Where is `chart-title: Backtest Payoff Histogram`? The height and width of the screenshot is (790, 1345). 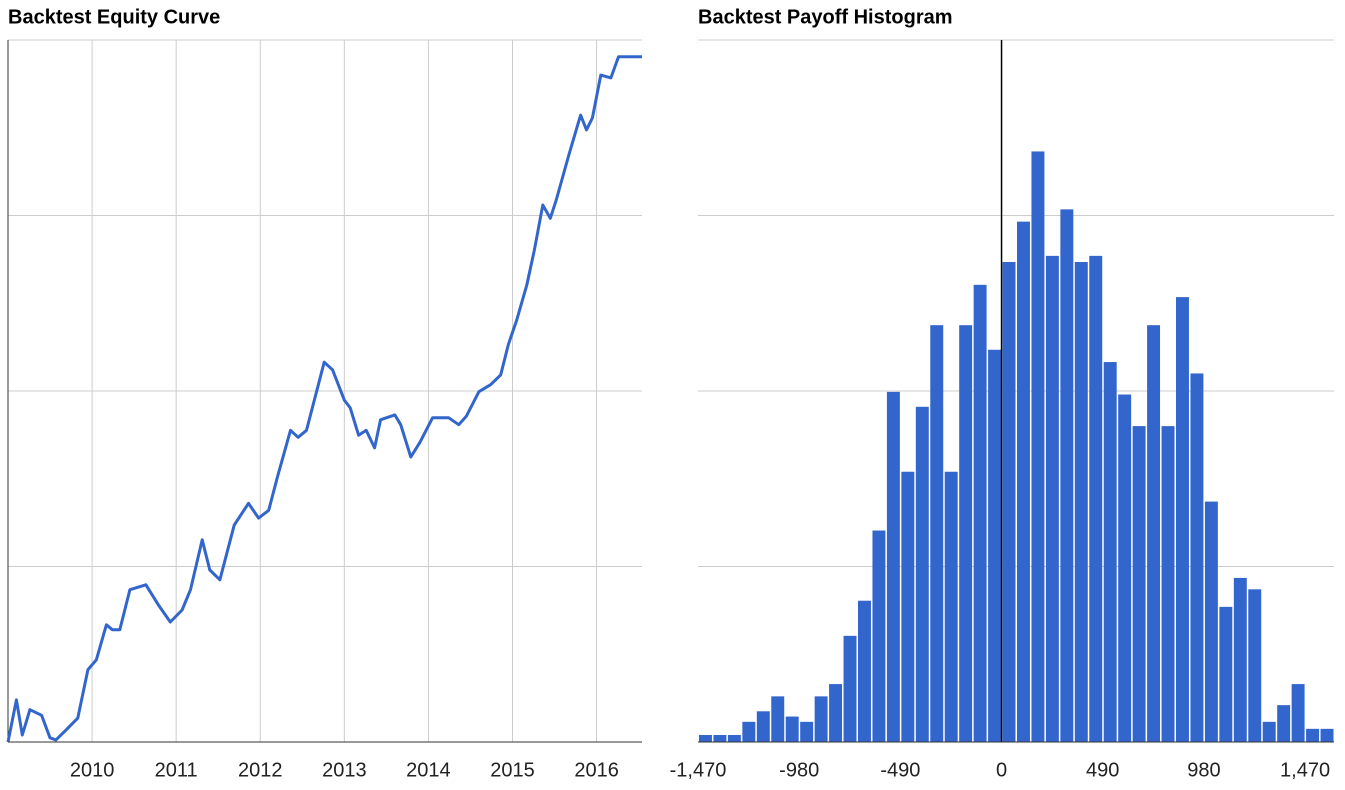
chart-title: Backtest Payoff Histogram is located at coordinates (825, 17).